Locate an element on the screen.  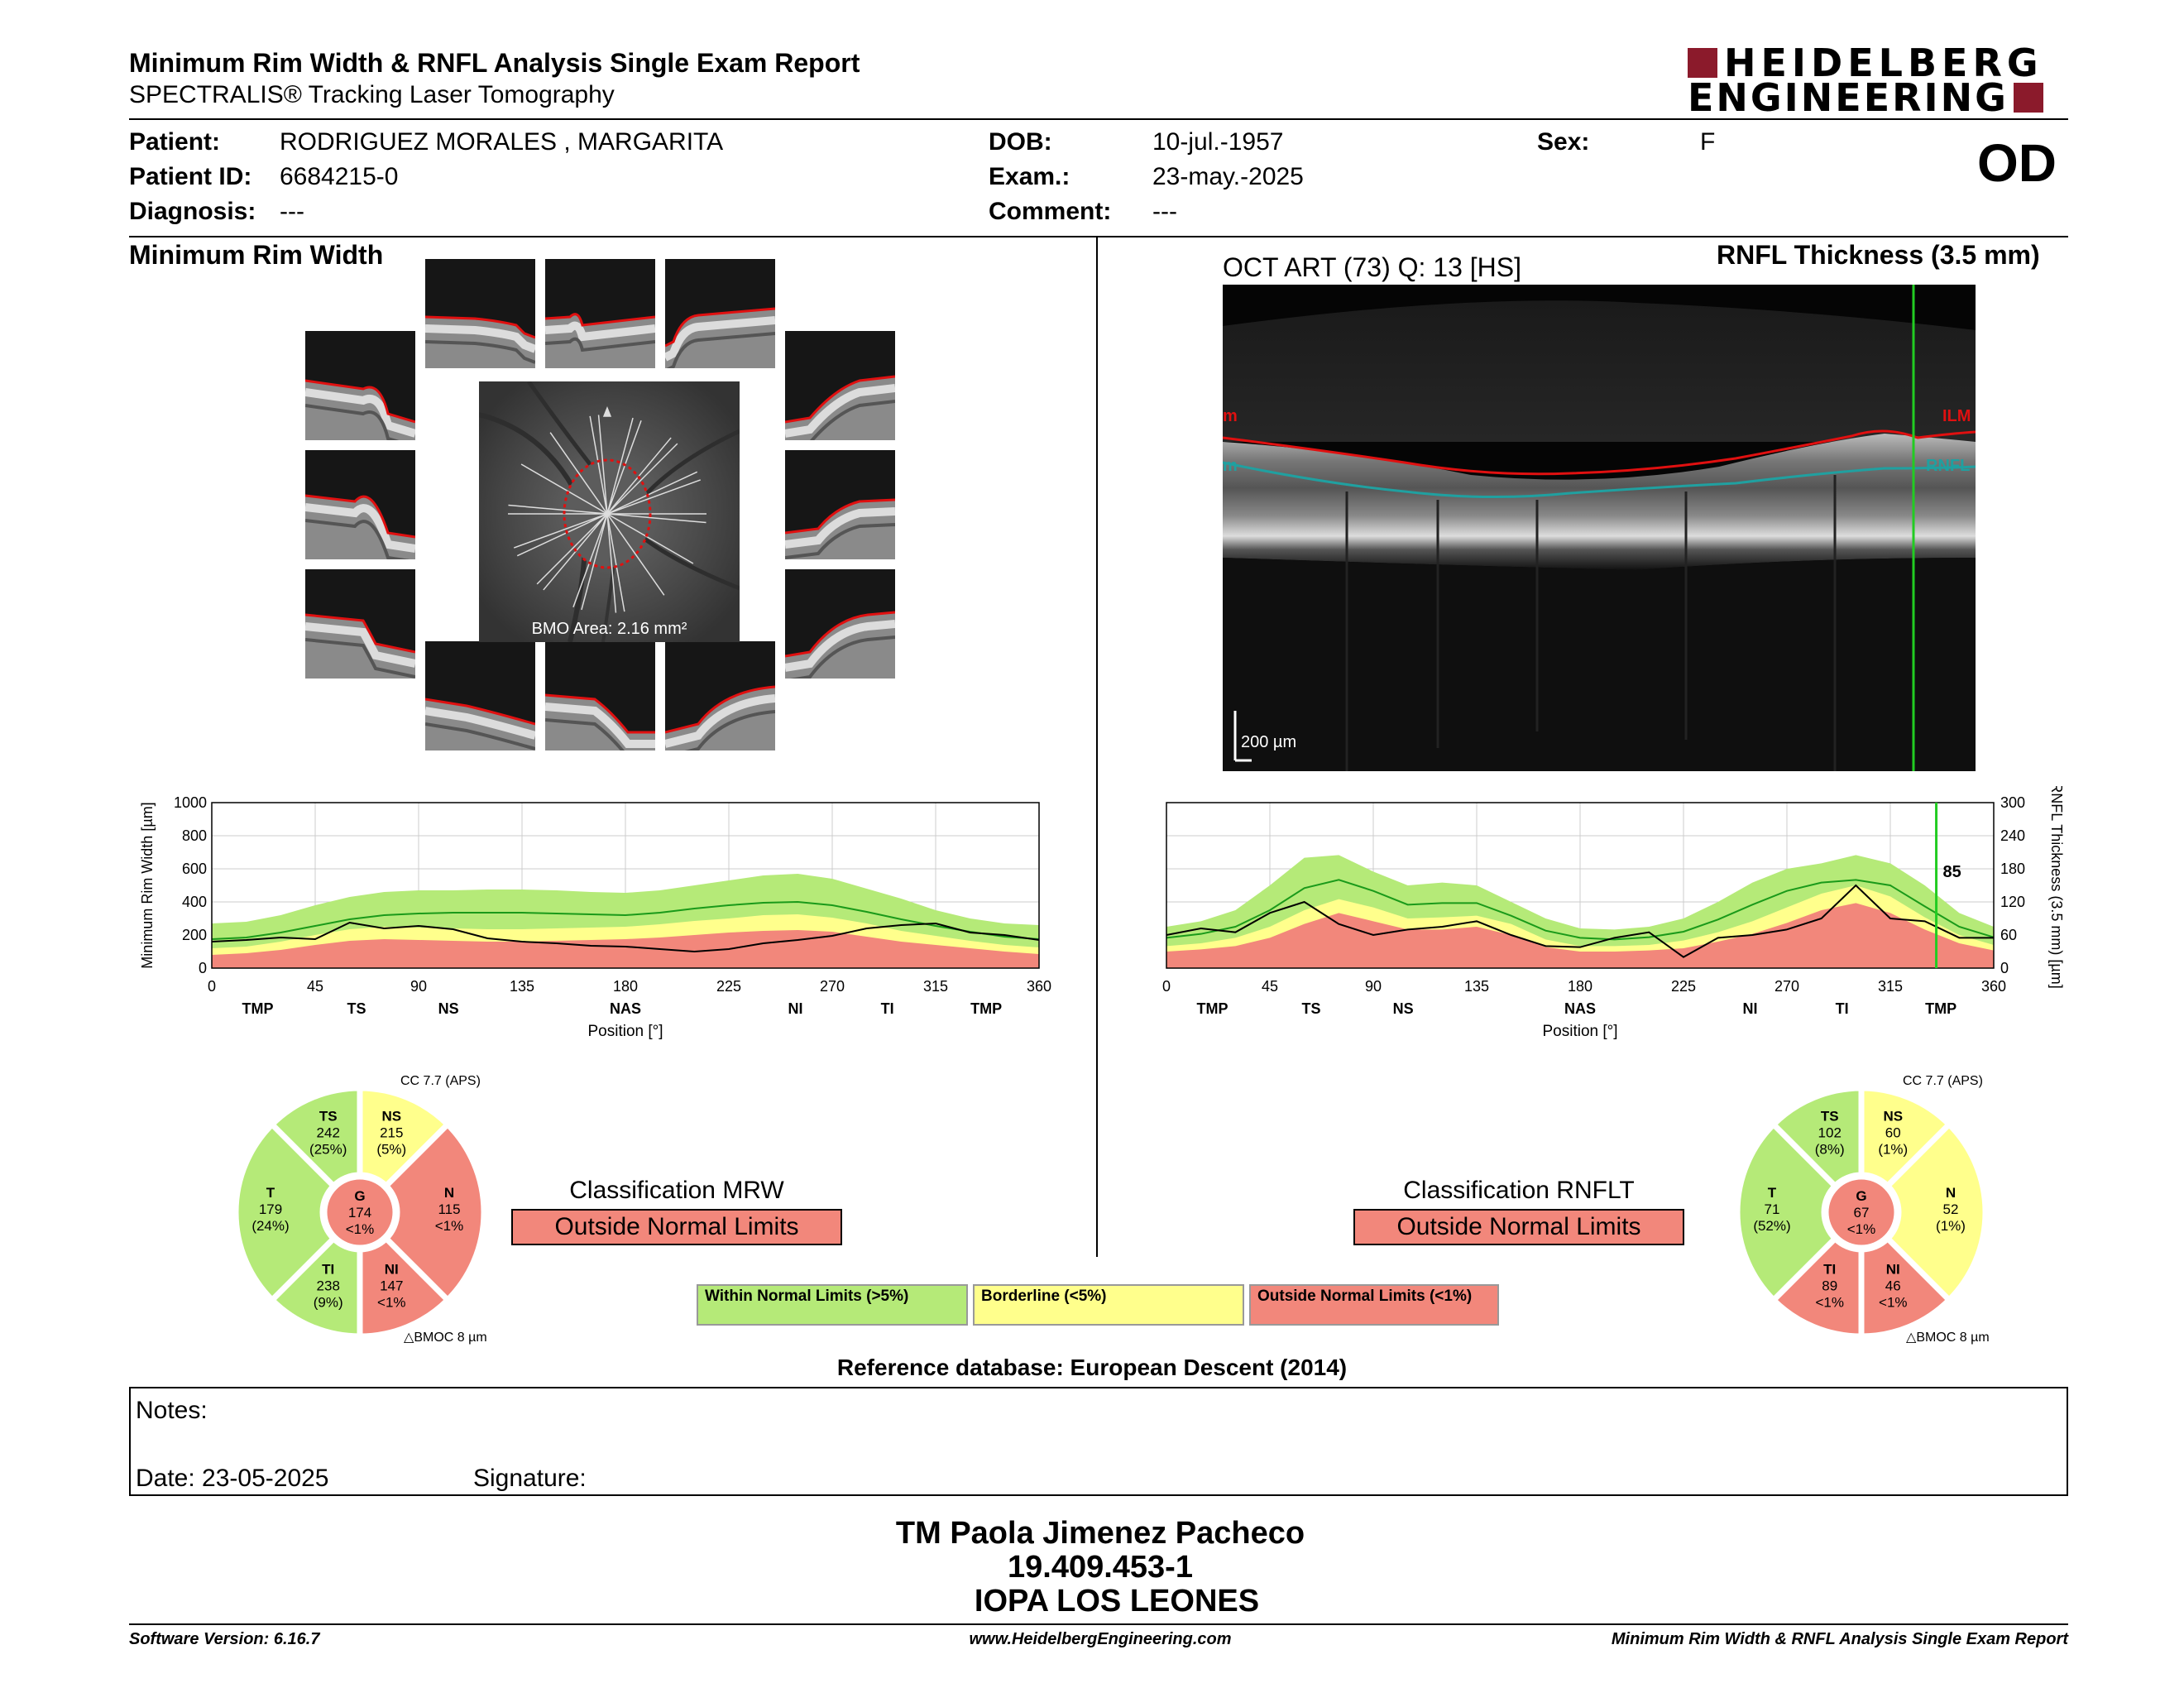
sector-value: 174 is located at coordinates (359, 1212).